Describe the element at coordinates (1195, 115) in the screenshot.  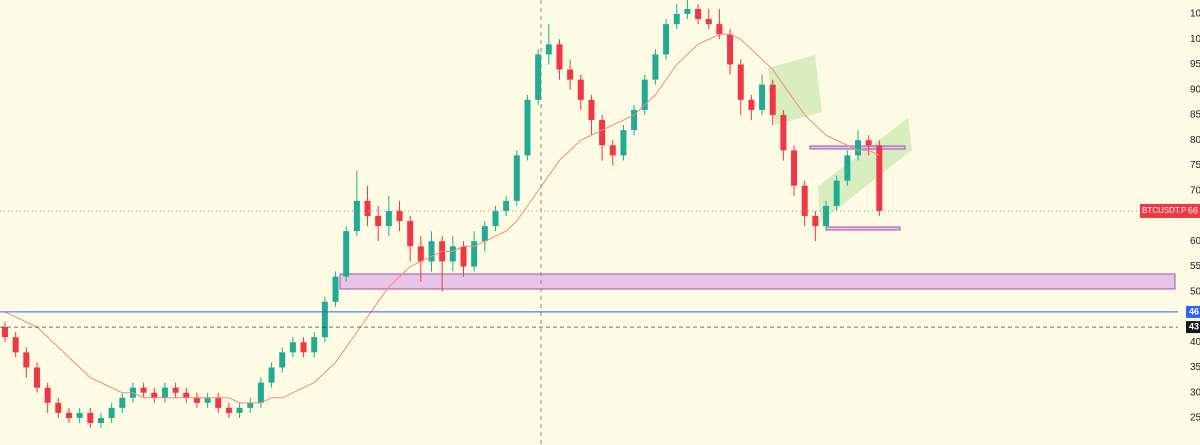
I see `y-tick-label: 85` at that location.